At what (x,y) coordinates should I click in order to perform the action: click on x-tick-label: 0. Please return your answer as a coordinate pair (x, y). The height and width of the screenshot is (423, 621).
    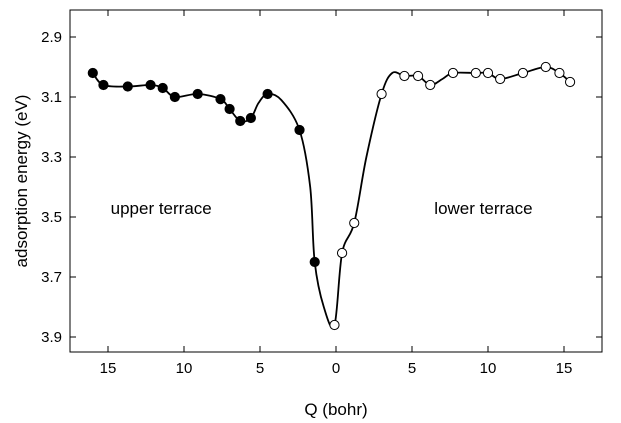
    Looking at the image, I should click on (336, 368).